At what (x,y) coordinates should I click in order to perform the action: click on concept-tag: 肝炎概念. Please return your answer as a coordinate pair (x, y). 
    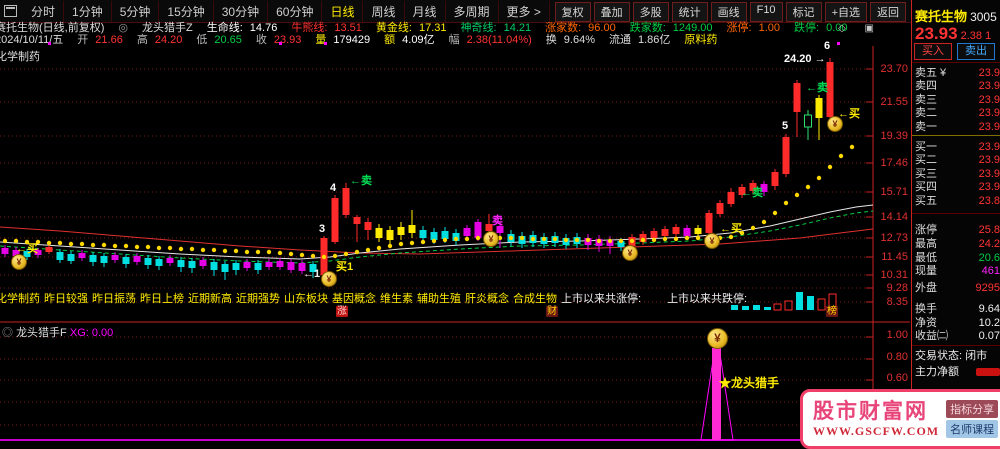
    Looking at the image, I should click on (487, 299).